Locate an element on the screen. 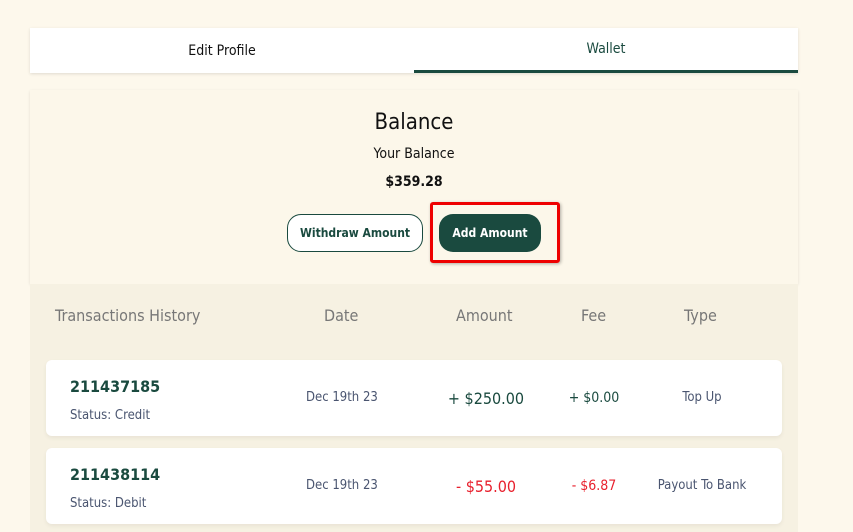 The height and width of the screenshot is (532, 853). transaction-fee: - $6.87 is located at coordinates (594, 486).